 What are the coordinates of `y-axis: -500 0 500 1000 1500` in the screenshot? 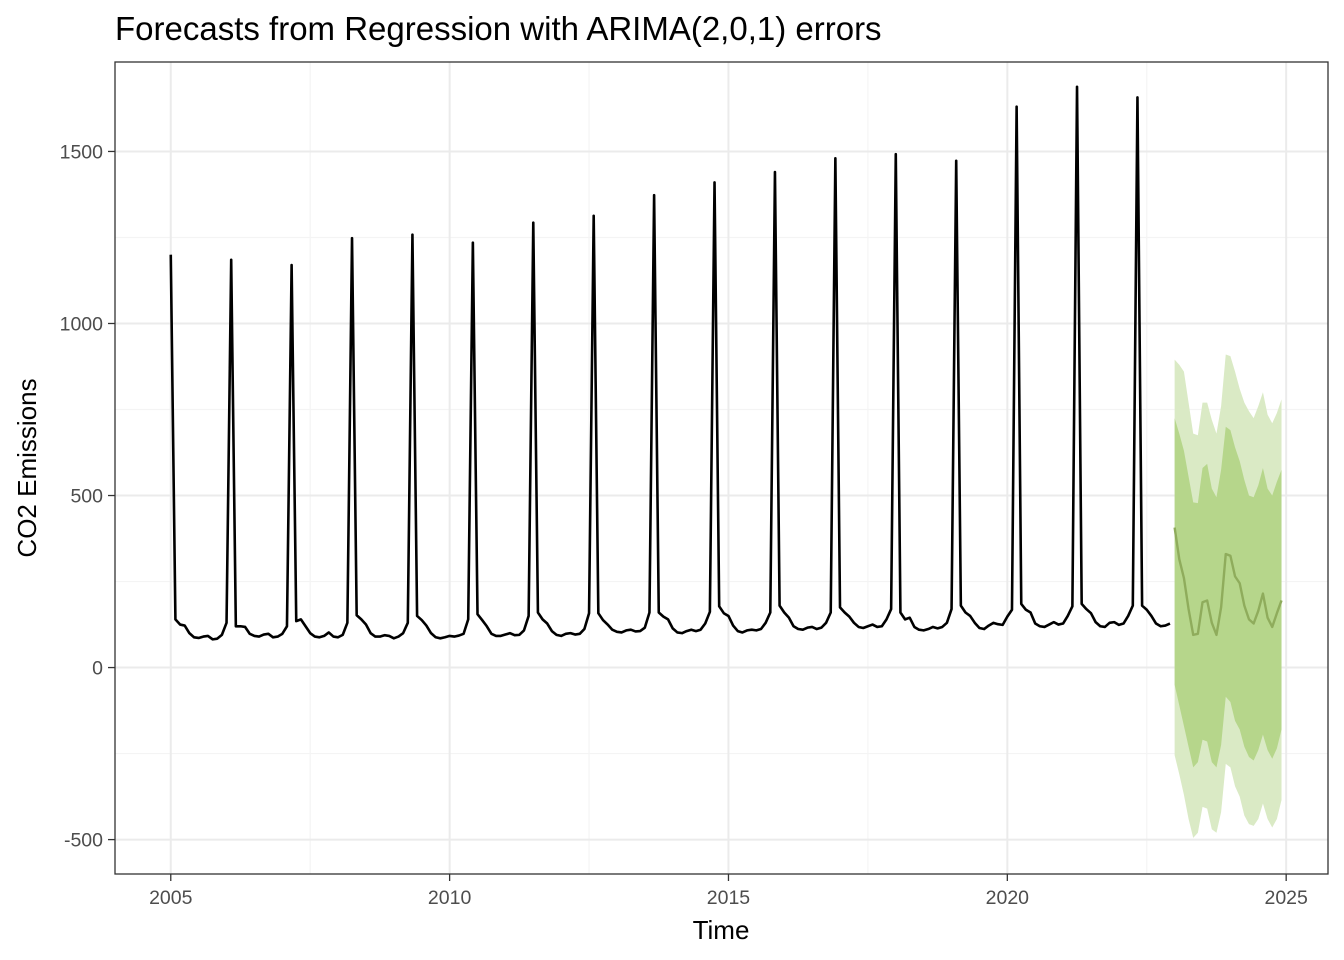 It's located at (87, 496).